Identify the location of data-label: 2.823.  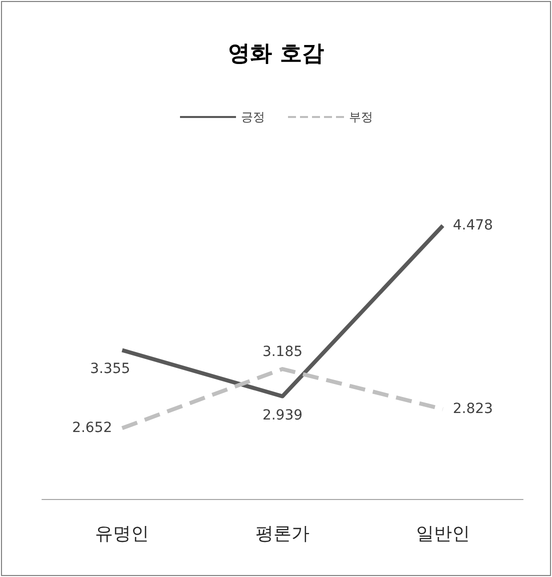
(472, 409).